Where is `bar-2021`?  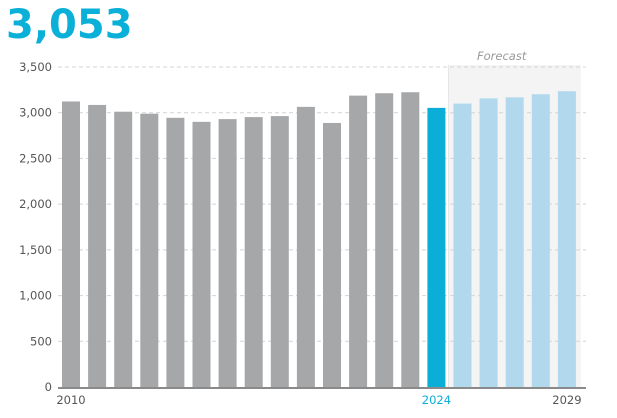 bar-2021 is located at coordinates (358, 241).